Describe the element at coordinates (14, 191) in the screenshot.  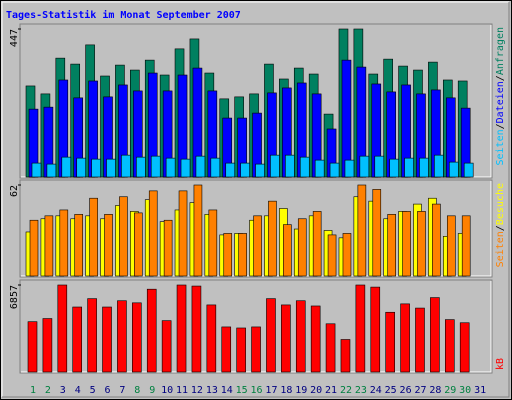
I see `y-tick-label: 62` at that location.